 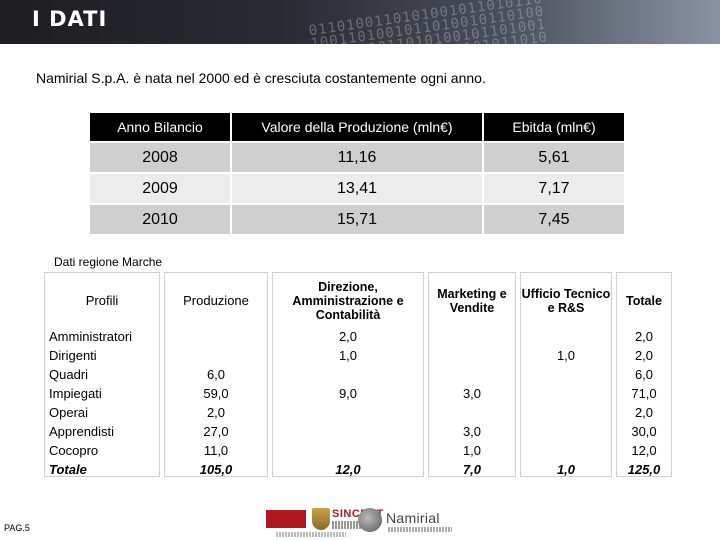 I want to click on footer-logos: SINCERT Namirial, so click(x=362, y=521).